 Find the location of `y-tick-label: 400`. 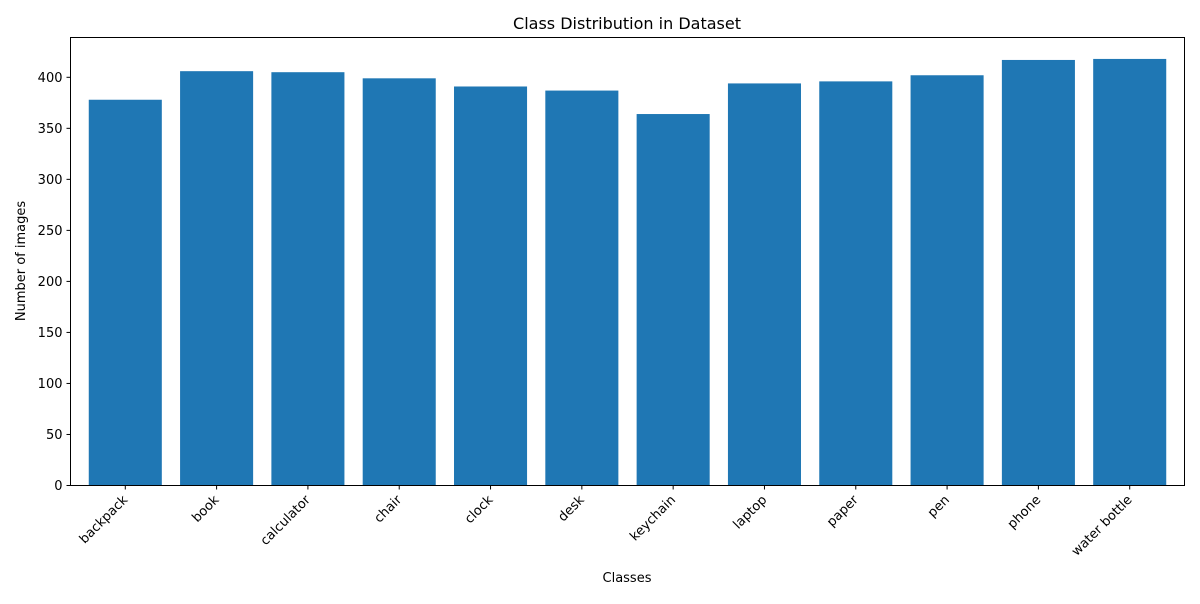

y-tick-label: 400 is located at coordinates (50, 78).